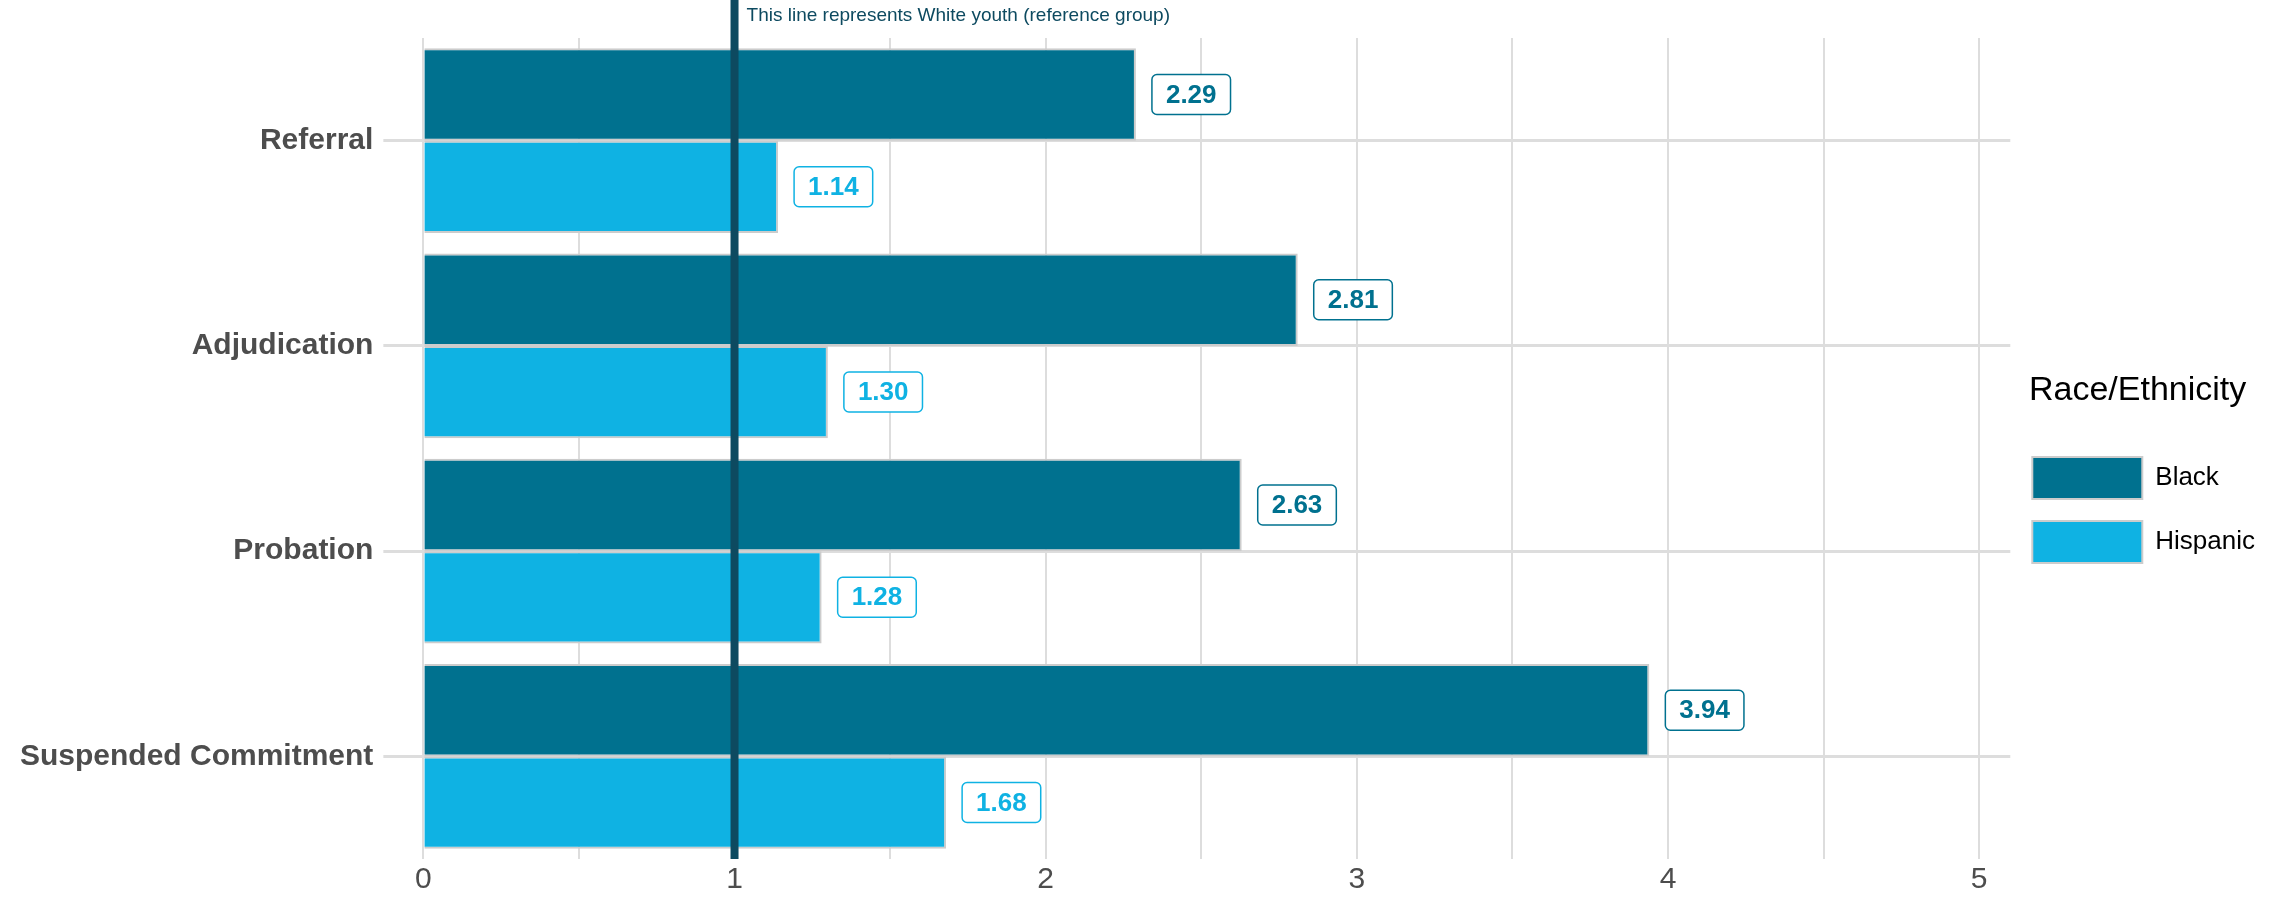 Image resolution: width=2295 pixels, height=911 pixels. What do you see at coordinates (1046, 878) in the screenshot?
I see `x-tick-label: 2` at bounding box center [1046, 878].